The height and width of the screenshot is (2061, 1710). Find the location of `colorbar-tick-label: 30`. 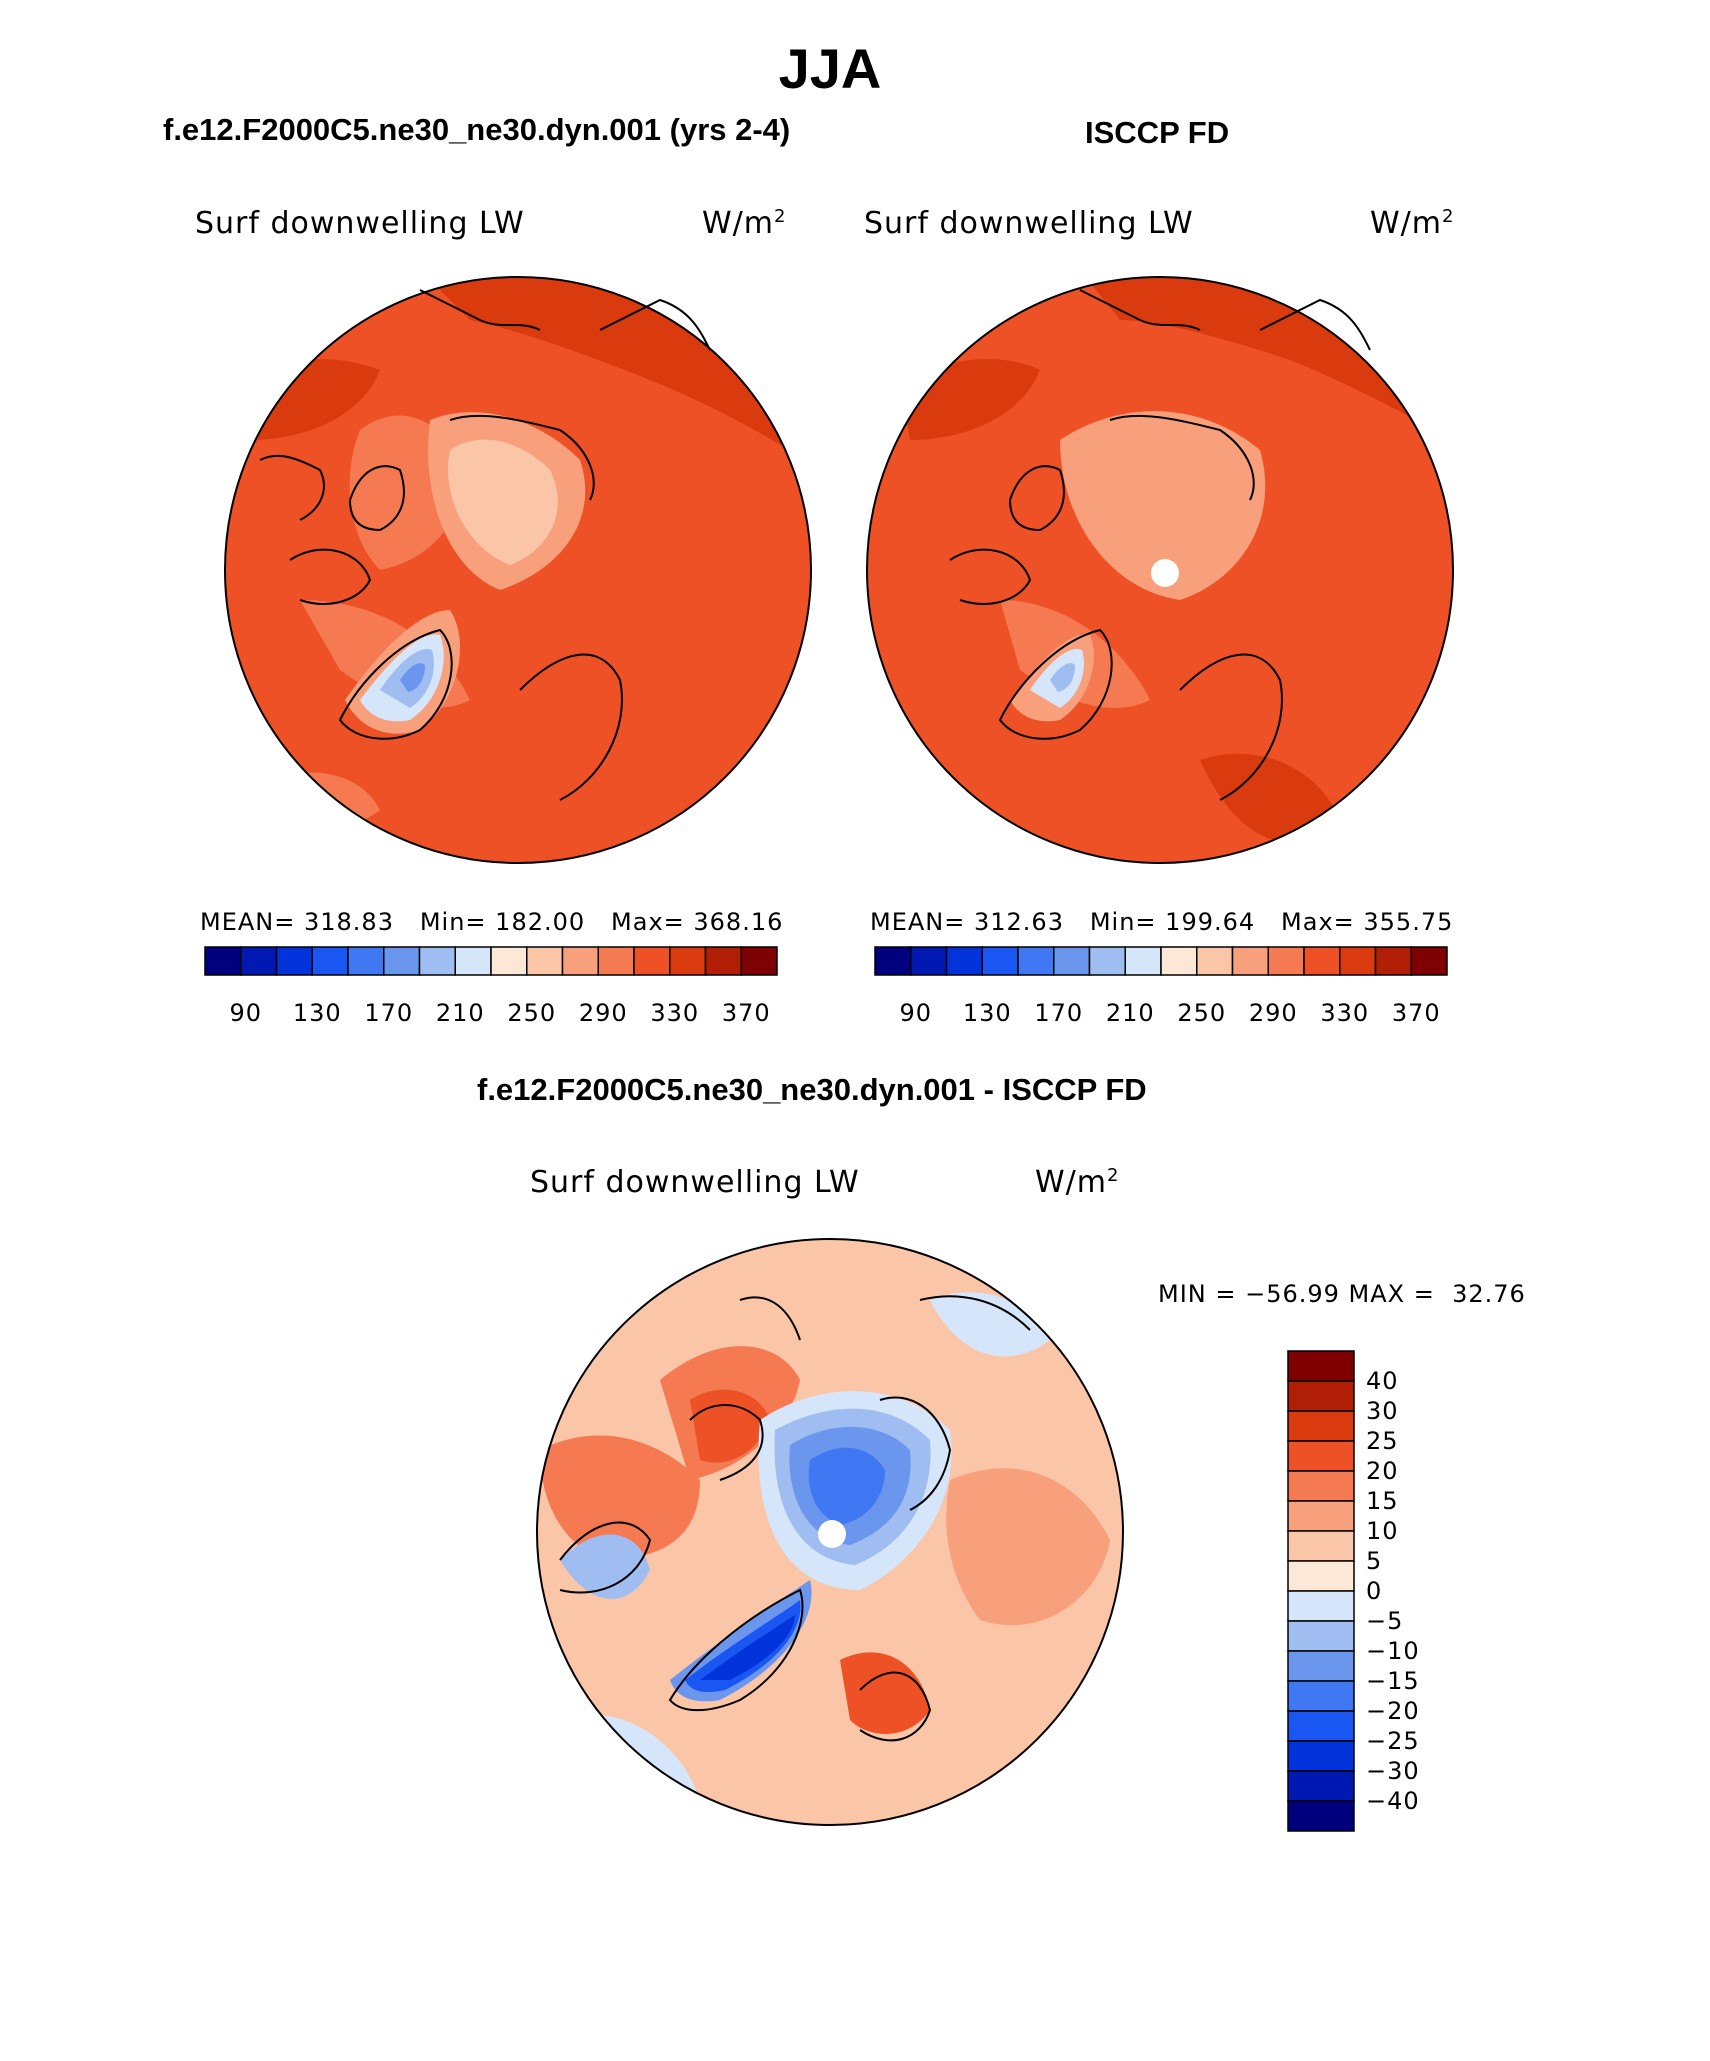

colorbar-tick-label: 30 is located at coordinates (1382, 1411).